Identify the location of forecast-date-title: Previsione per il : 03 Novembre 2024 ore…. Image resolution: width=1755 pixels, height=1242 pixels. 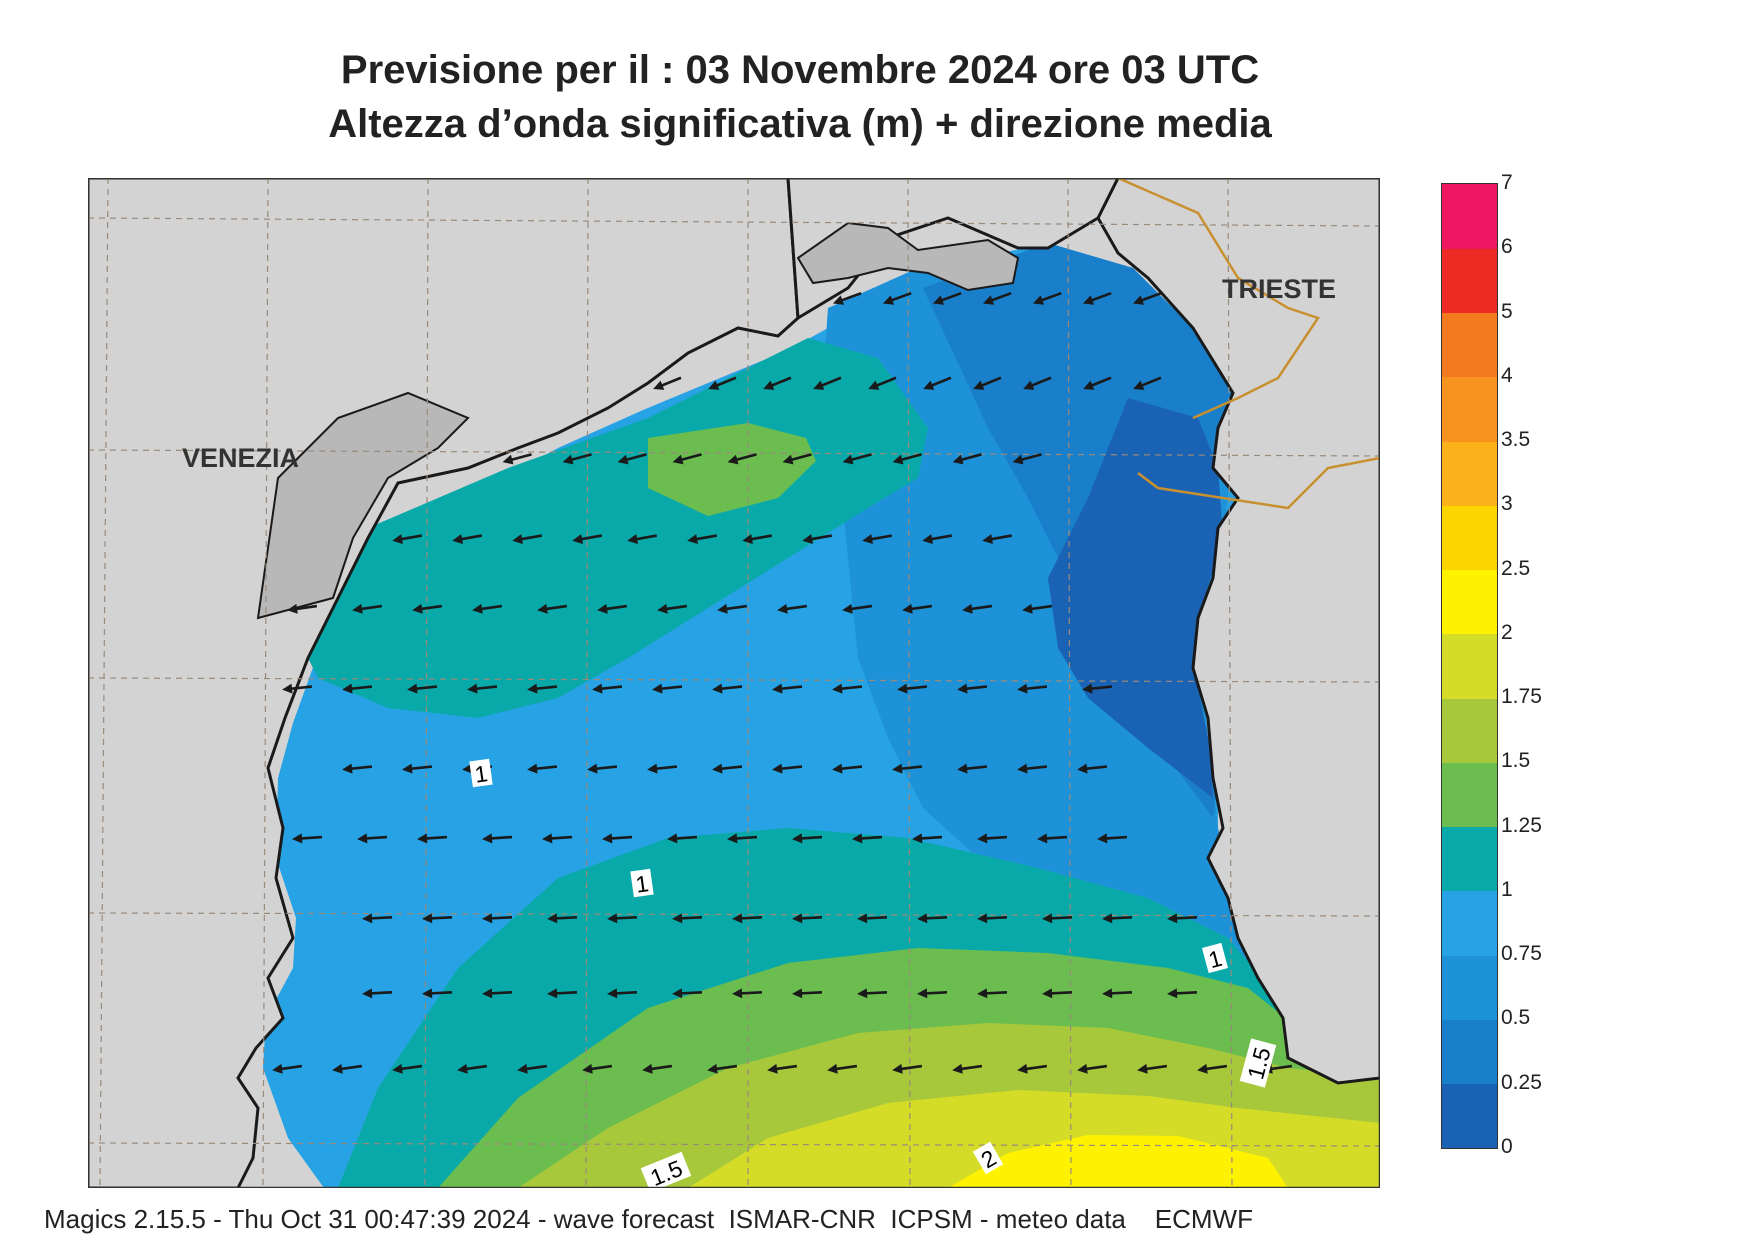
(800, 70).